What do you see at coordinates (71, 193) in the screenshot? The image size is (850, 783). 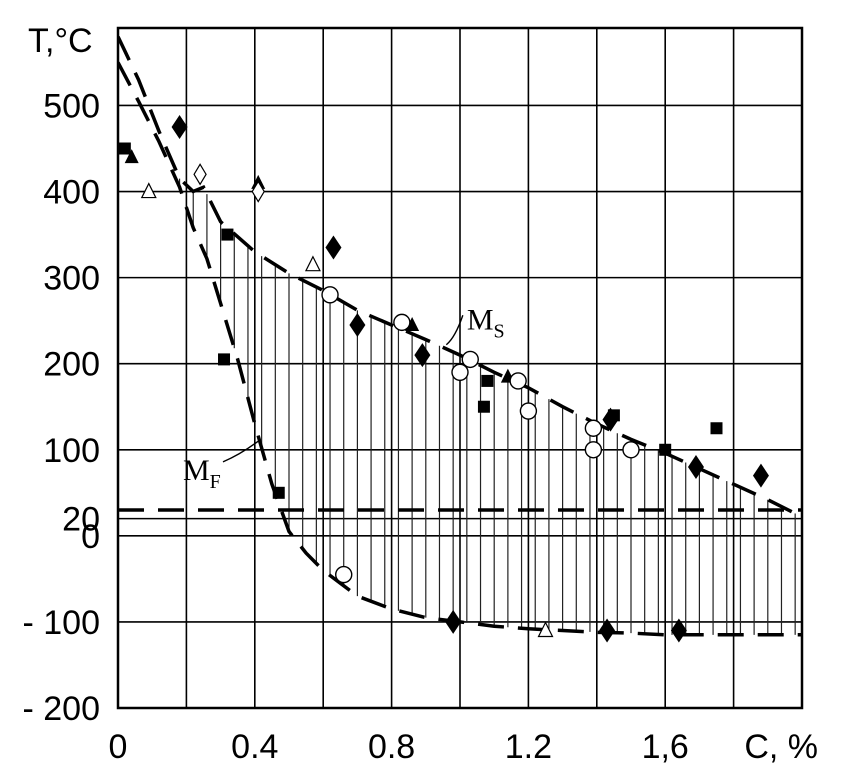 I see `y-tick-label: 400` at bounding box center [71, 193].